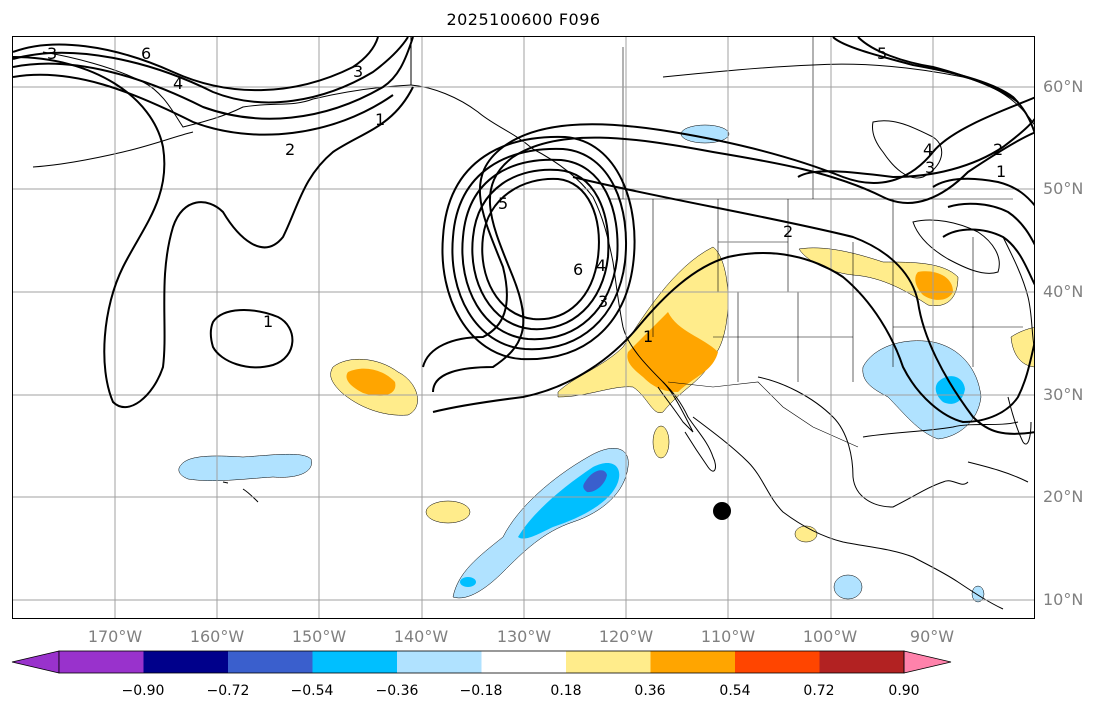 The width and height of the screenshot is (1105, 712). Describe the element at coordinates (240, 492) in the screenshot. I see `coastline-hawaii` at that location.